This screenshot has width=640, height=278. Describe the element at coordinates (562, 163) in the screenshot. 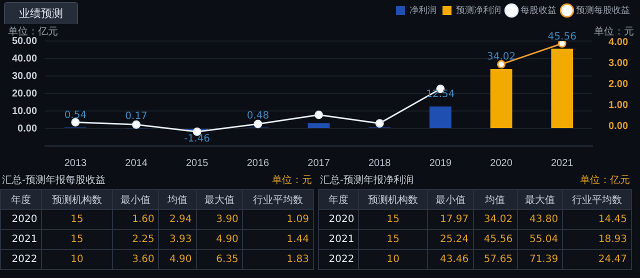

I see `x-tick-label: 2021` at that location.